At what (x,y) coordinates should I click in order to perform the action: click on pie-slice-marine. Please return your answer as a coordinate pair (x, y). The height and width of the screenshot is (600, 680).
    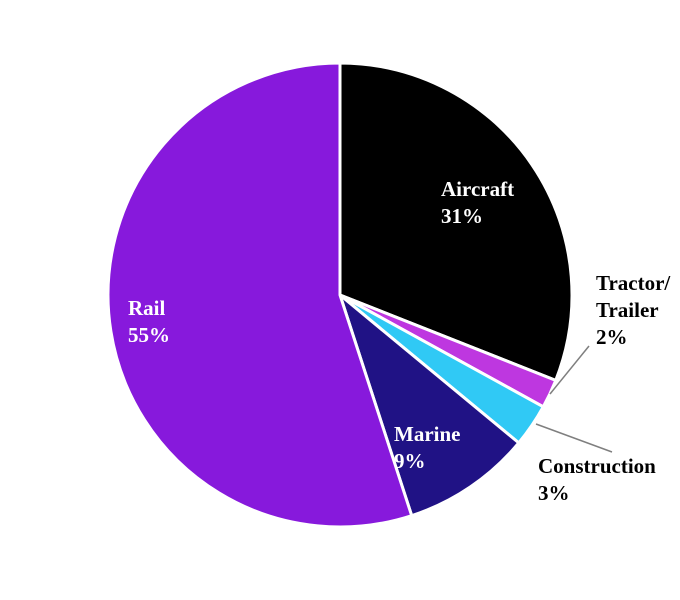
    Looking at the image, I should click on (429, 405).